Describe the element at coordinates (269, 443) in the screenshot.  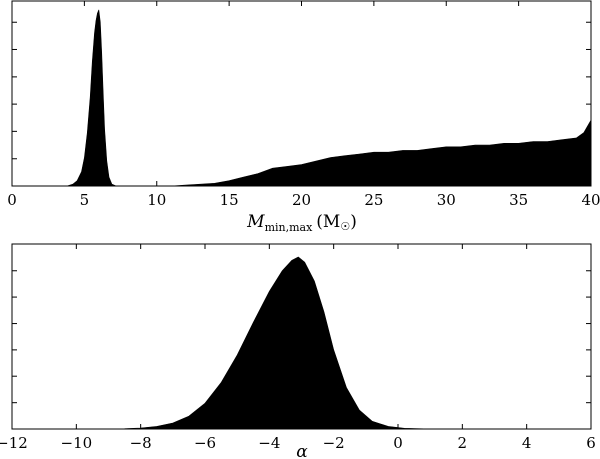
I see `x-tick-label: −4` at that location.